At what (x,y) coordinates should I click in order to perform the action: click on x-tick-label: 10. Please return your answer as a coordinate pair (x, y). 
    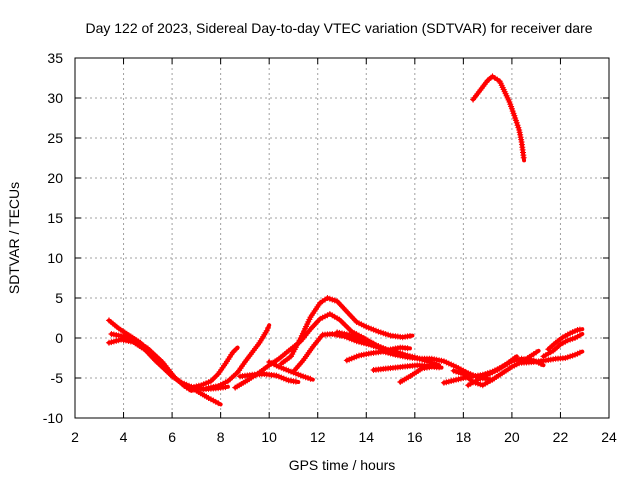
    Looking at the image, I should click on (269, 437).